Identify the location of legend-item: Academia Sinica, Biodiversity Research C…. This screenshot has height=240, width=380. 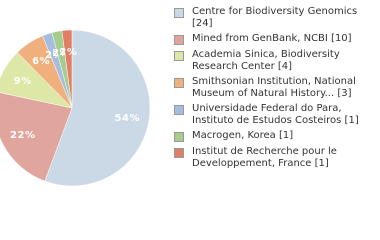
(272, 60).